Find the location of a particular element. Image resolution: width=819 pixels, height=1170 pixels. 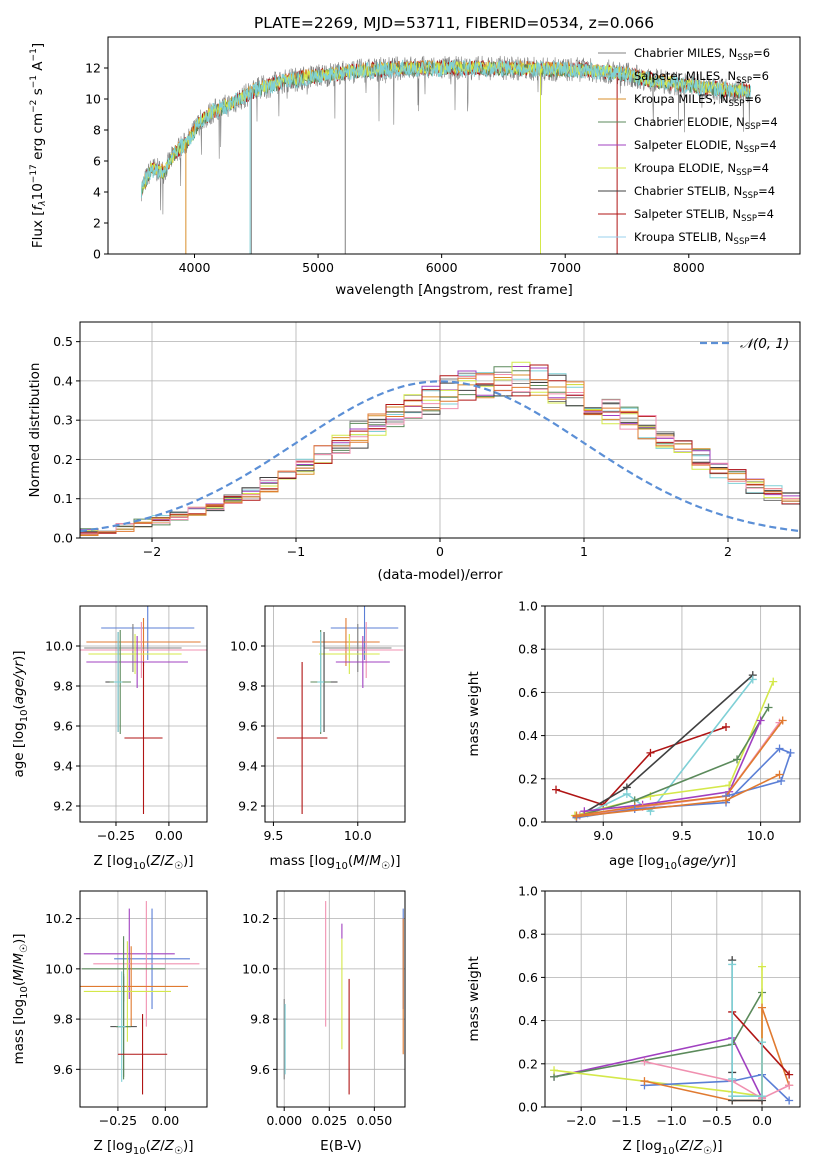

y-tick-label: 0.8 is located at coordinates (528, 934).